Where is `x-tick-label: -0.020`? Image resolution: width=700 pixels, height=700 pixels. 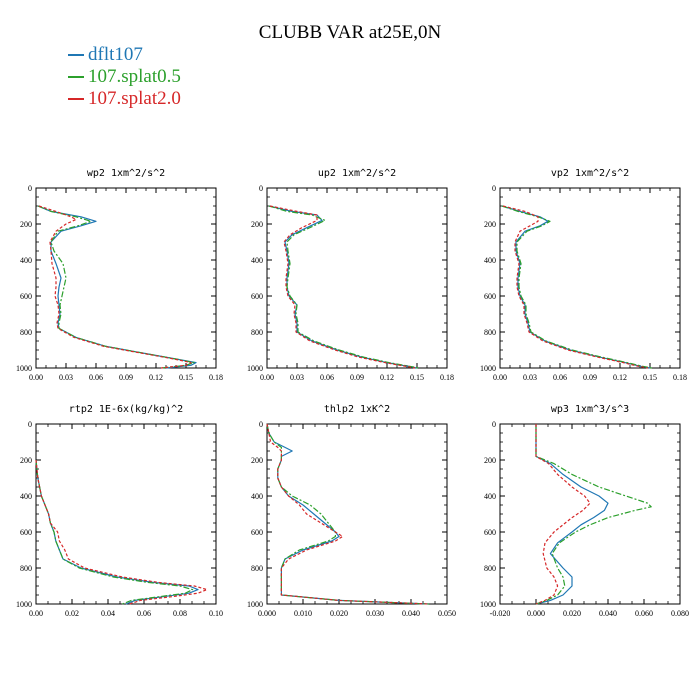
x-tick-label: -0.020 is located at coordinates (500, 613).